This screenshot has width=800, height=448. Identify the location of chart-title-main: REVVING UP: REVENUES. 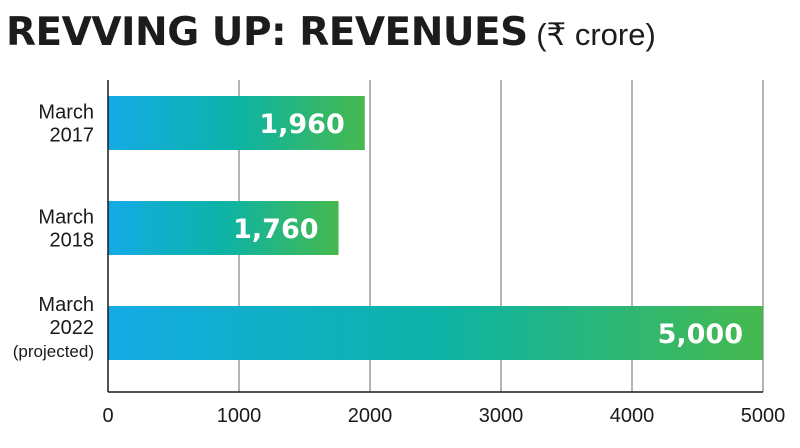
(267, 32).